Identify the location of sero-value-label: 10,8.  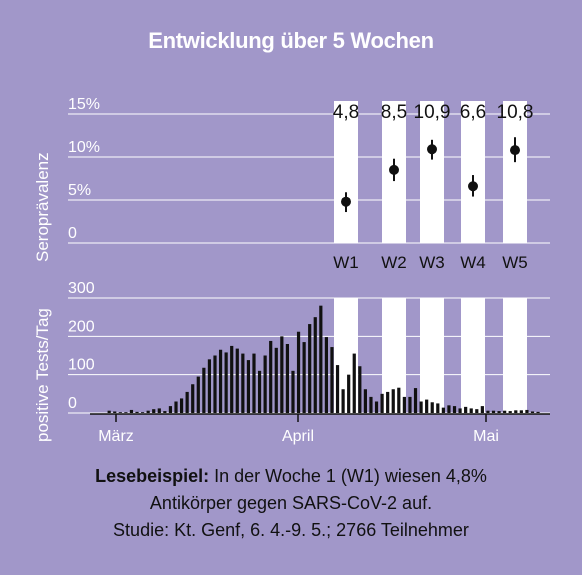
(515, 112).